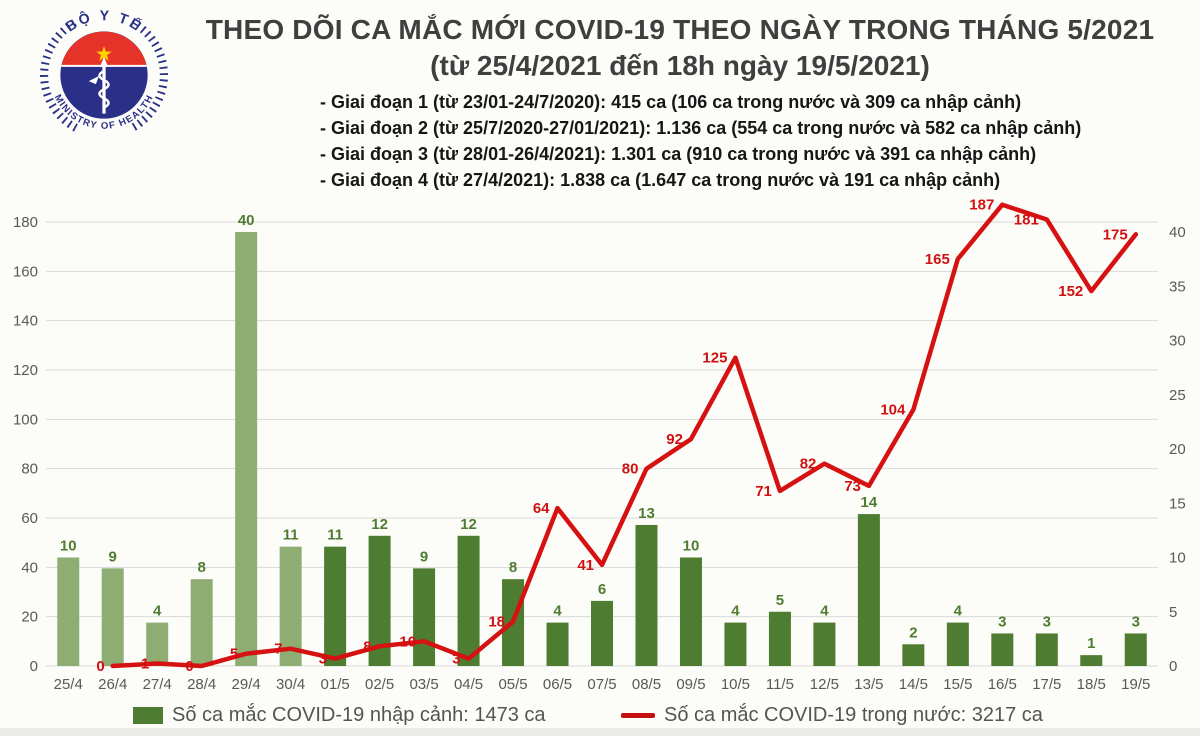 The height and width of the screenshot is (736, 1200). What do you see at coordinates (1070, 291) in the screenshot?
I see `line-value-label: 152` at bounding box center [1070, 291].